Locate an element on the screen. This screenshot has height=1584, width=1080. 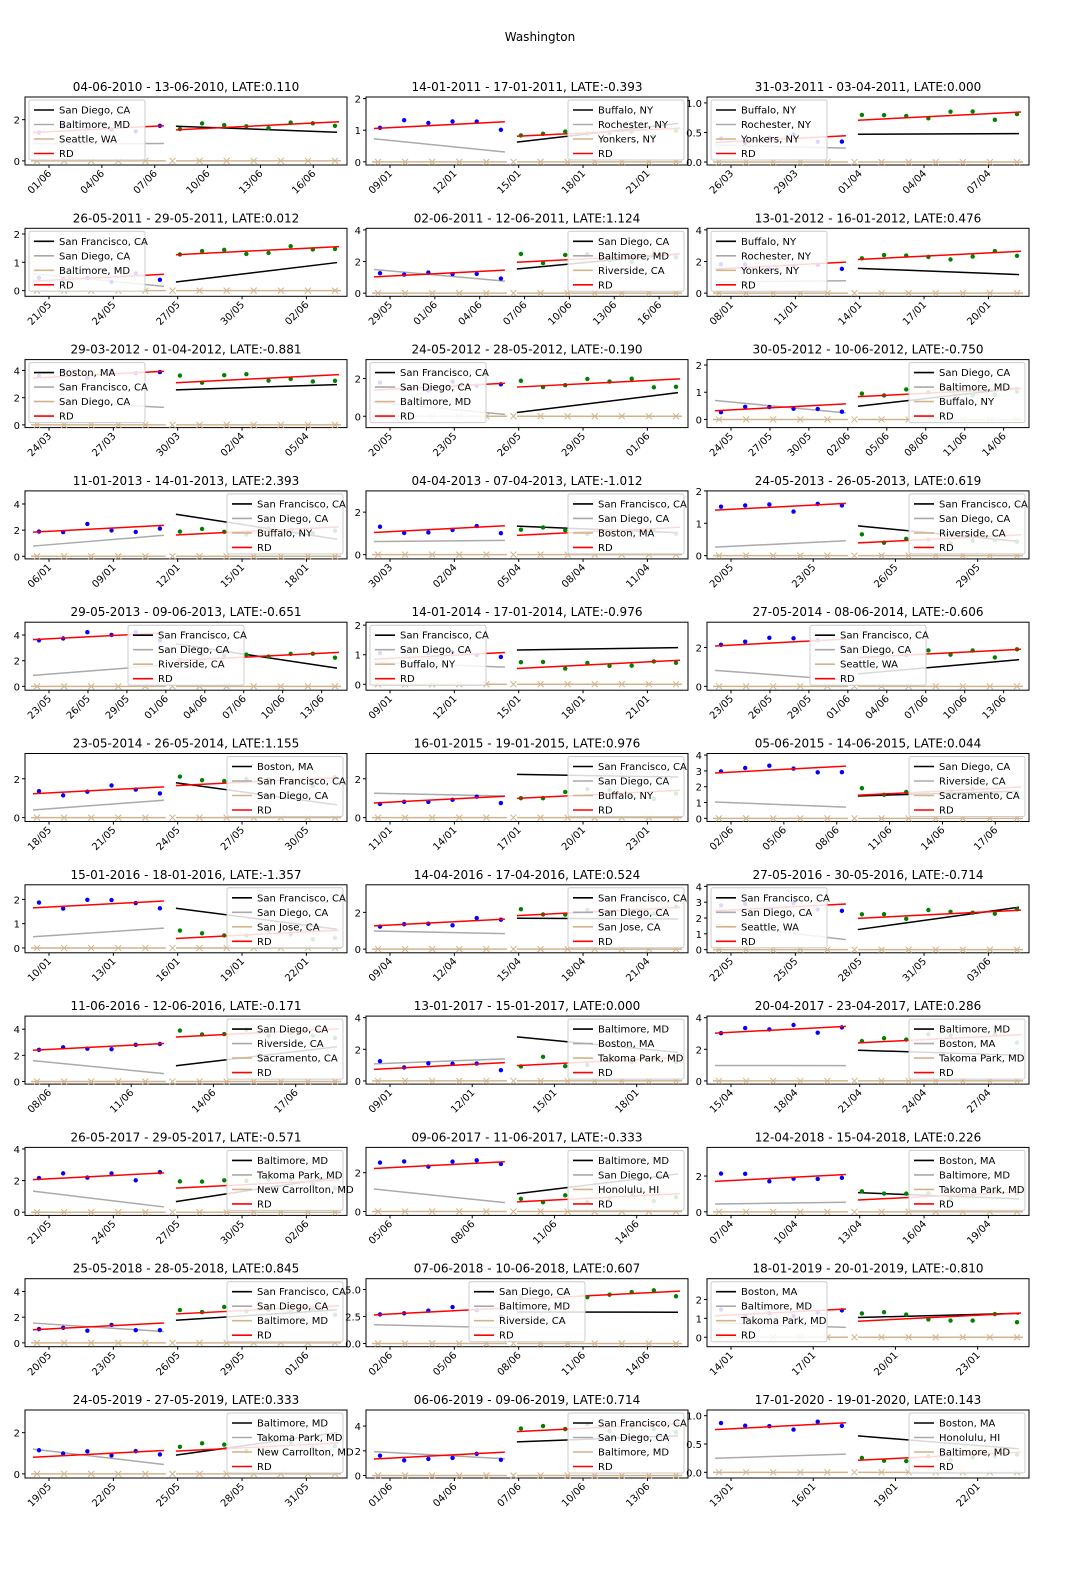
legend: Baltimore, MD Boston, MA Takoma Park, MD RD is located at coordinates (626, 1049).